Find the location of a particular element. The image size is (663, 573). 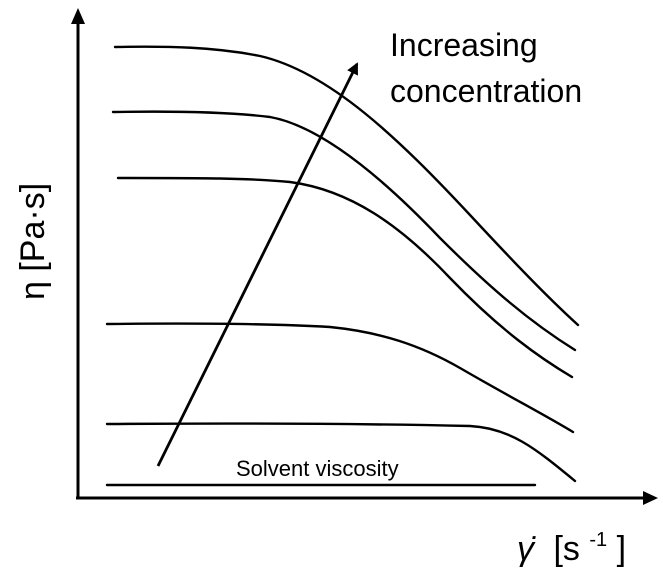

annotation-line-2: concentration is located at coordinates (486, 91).